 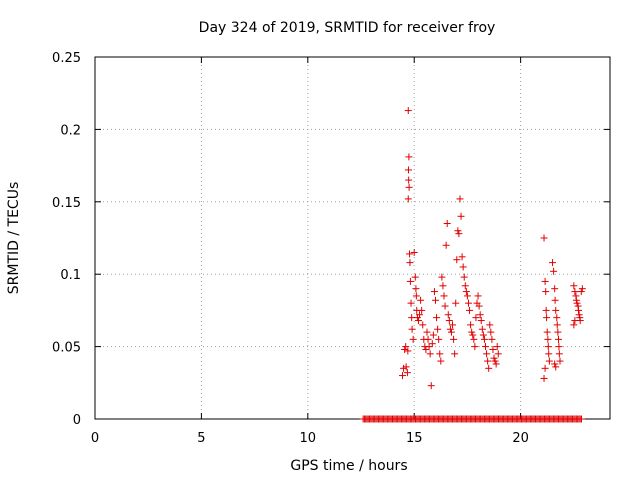 What do you see at coordinates (66, 58) in the screenshot?
I see `y-tick-label: 0.25` at bounding box center [66, 58].